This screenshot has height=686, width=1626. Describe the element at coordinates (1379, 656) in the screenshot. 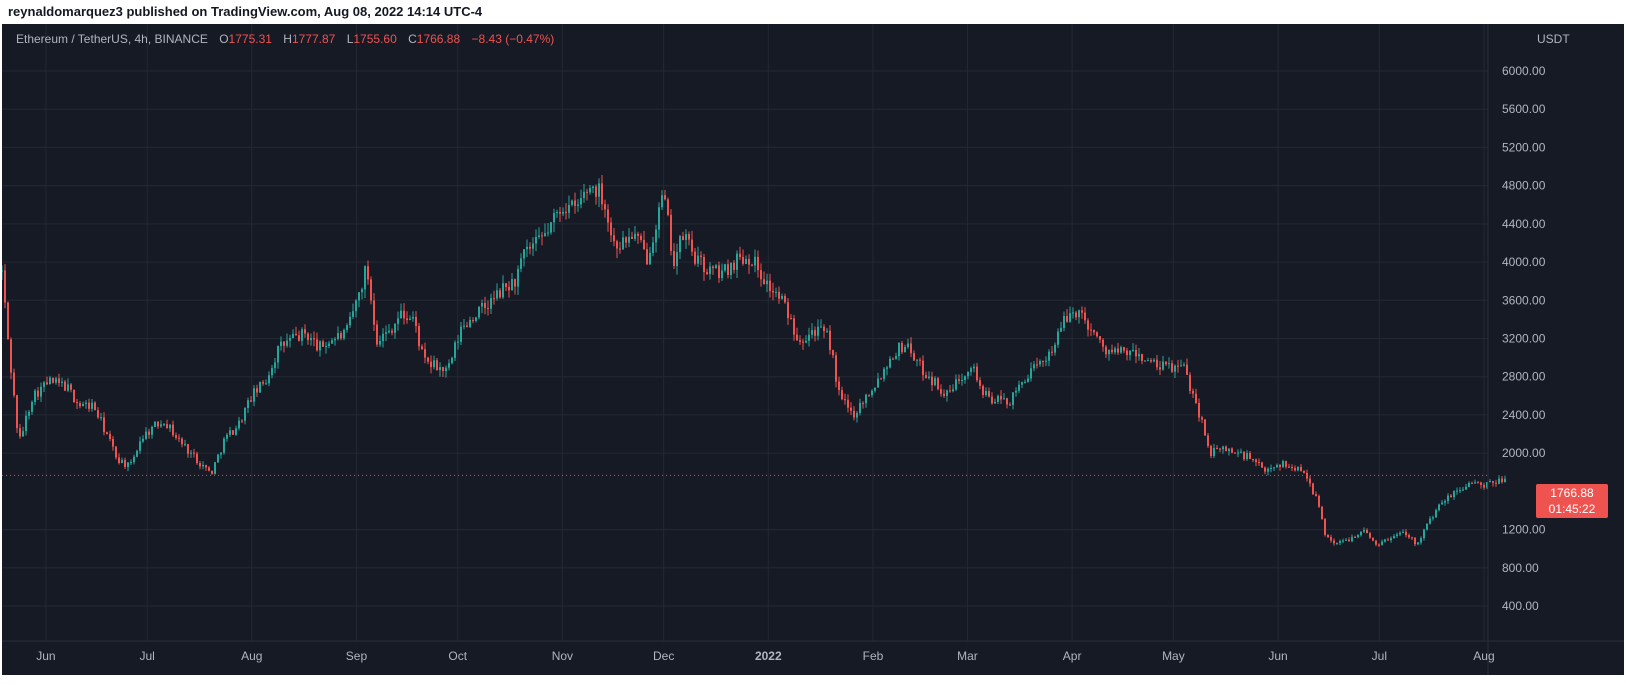

I see `x-tick-label: Jul` at that location.